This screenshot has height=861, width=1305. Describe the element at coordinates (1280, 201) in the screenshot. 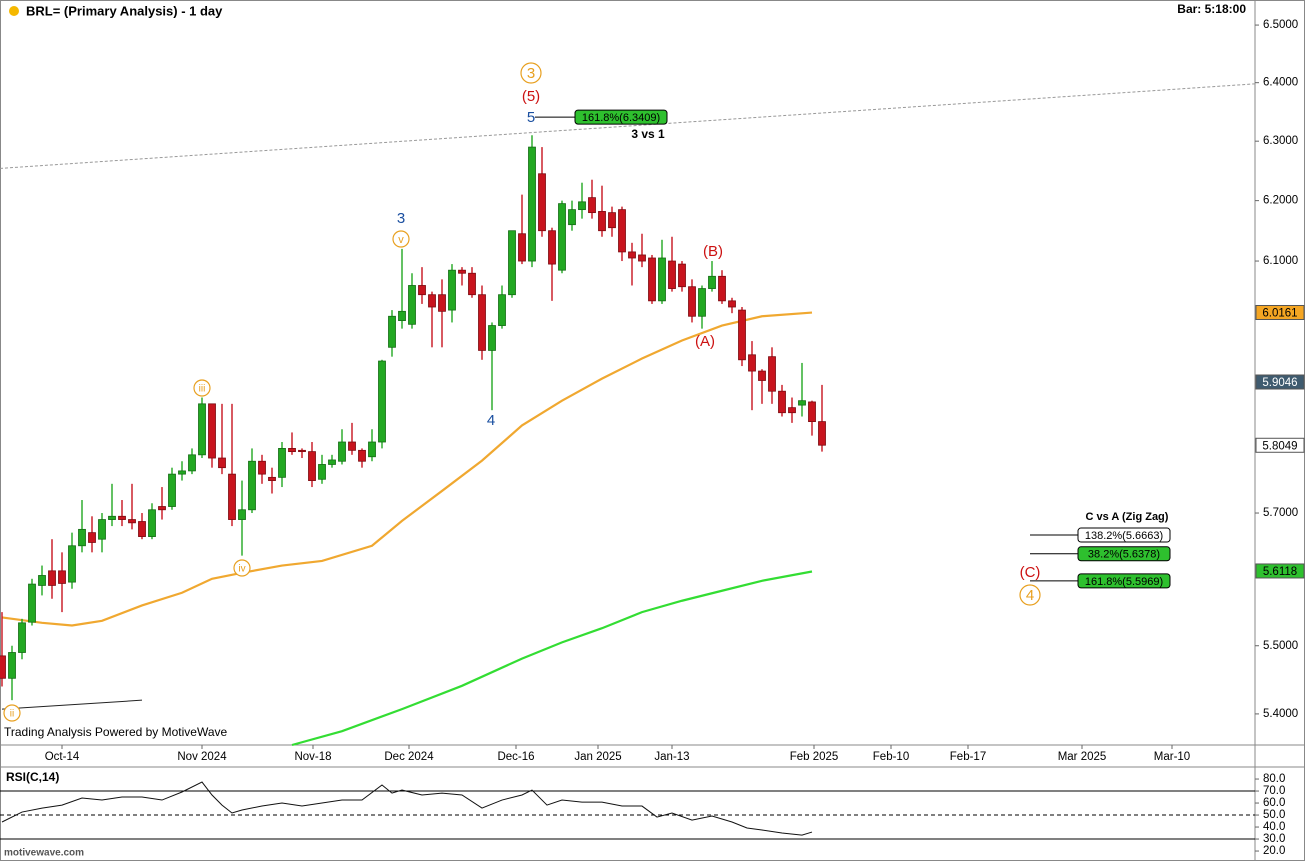

I see `y-tick-label: 6.2000` at that location.